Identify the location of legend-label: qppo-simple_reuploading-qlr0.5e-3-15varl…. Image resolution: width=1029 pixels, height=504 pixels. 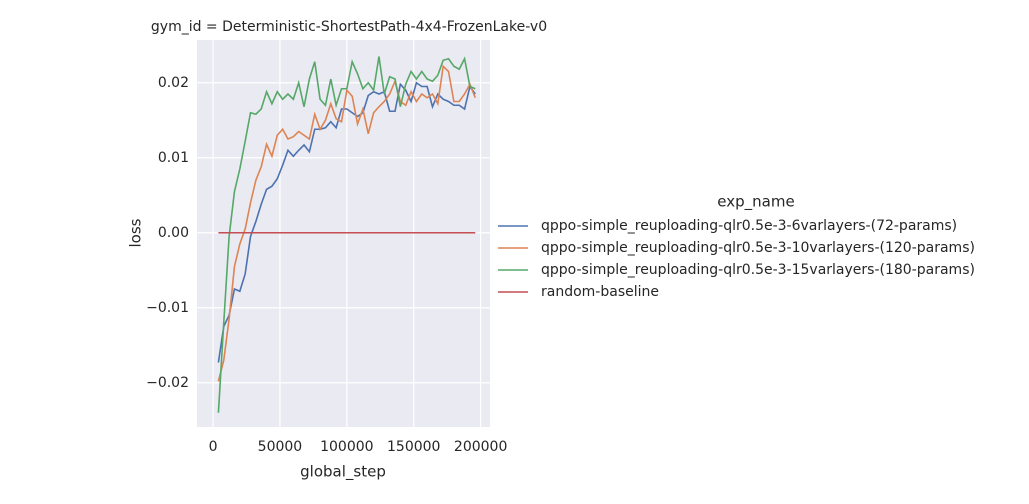
(758, 270).